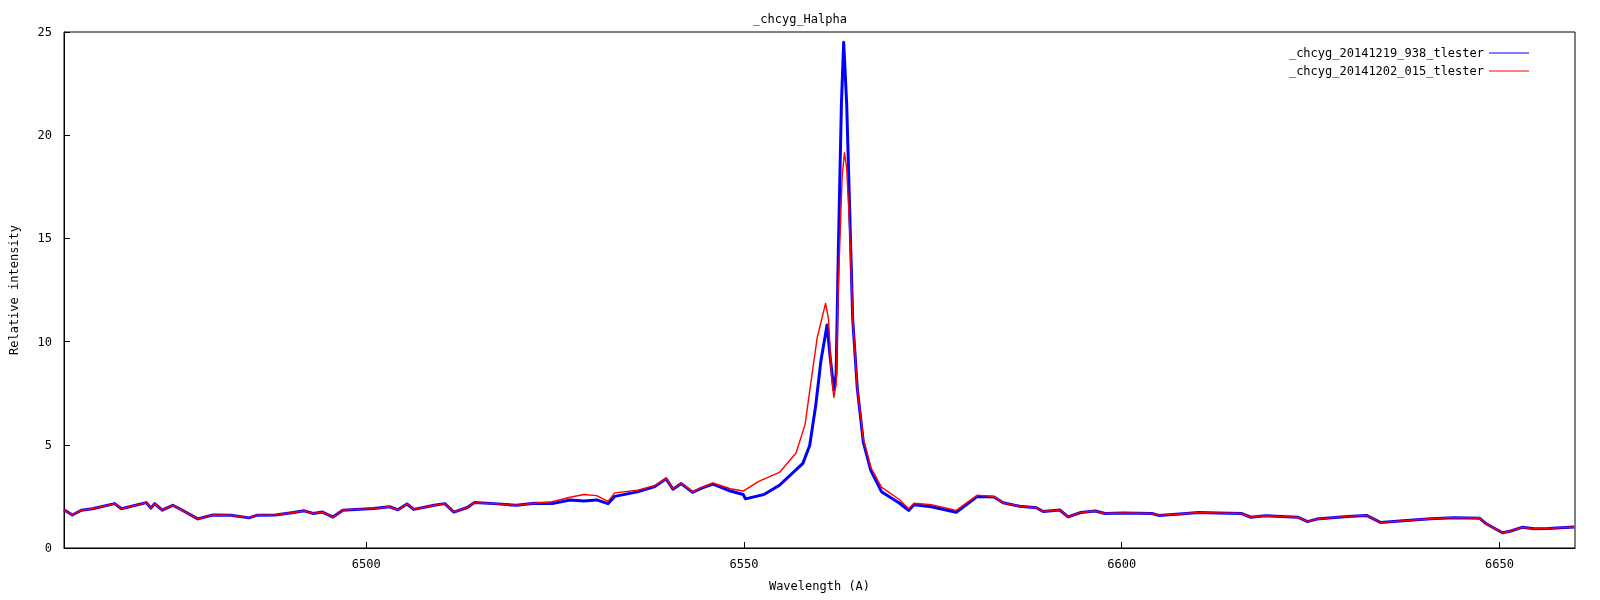 This screenshot has height=600, width=1600. I want to click on legend-label: _chcyg_20141202_015_tlester, so click(1386, 71).